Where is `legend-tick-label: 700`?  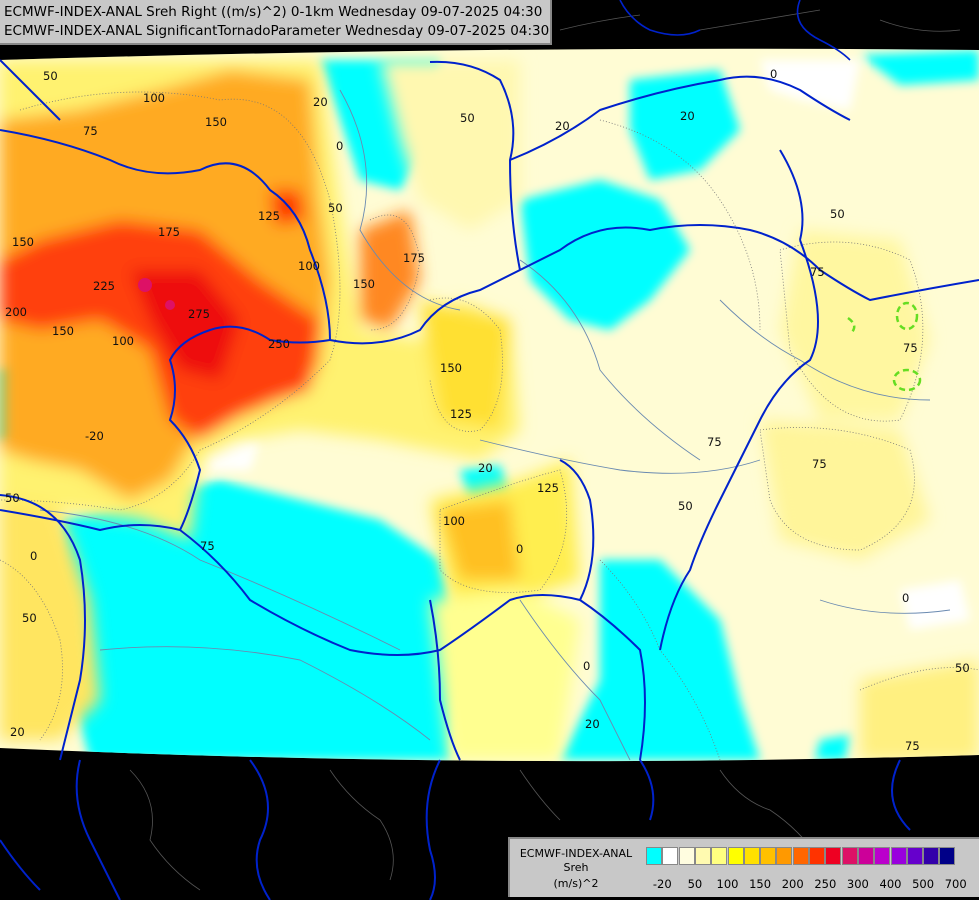 legend-tick-label: 700 is located at coordinates (955, 884).